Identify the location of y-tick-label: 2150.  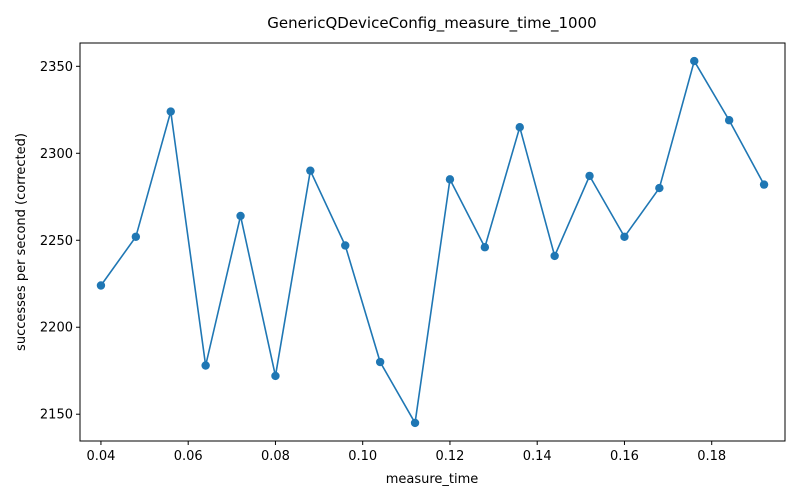
(56, 415).